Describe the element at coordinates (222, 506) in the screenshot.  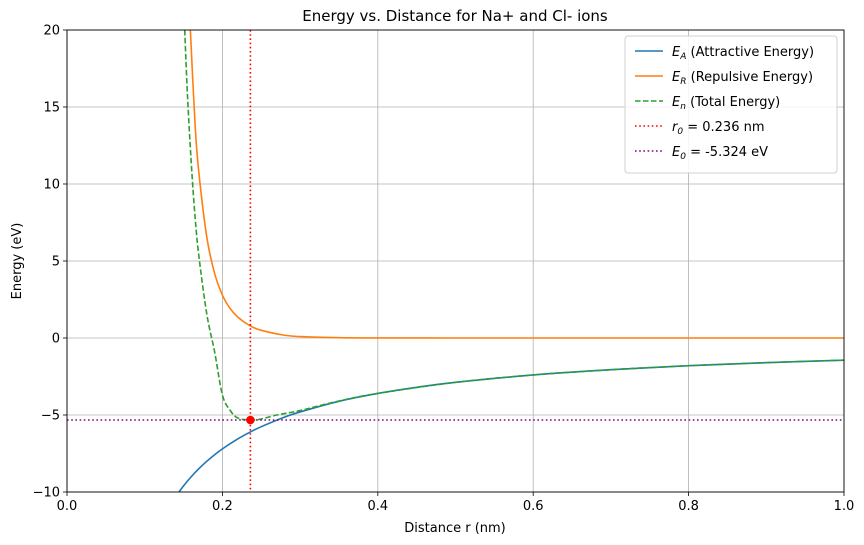
I see `x-tick-label: 0.2` at that location.